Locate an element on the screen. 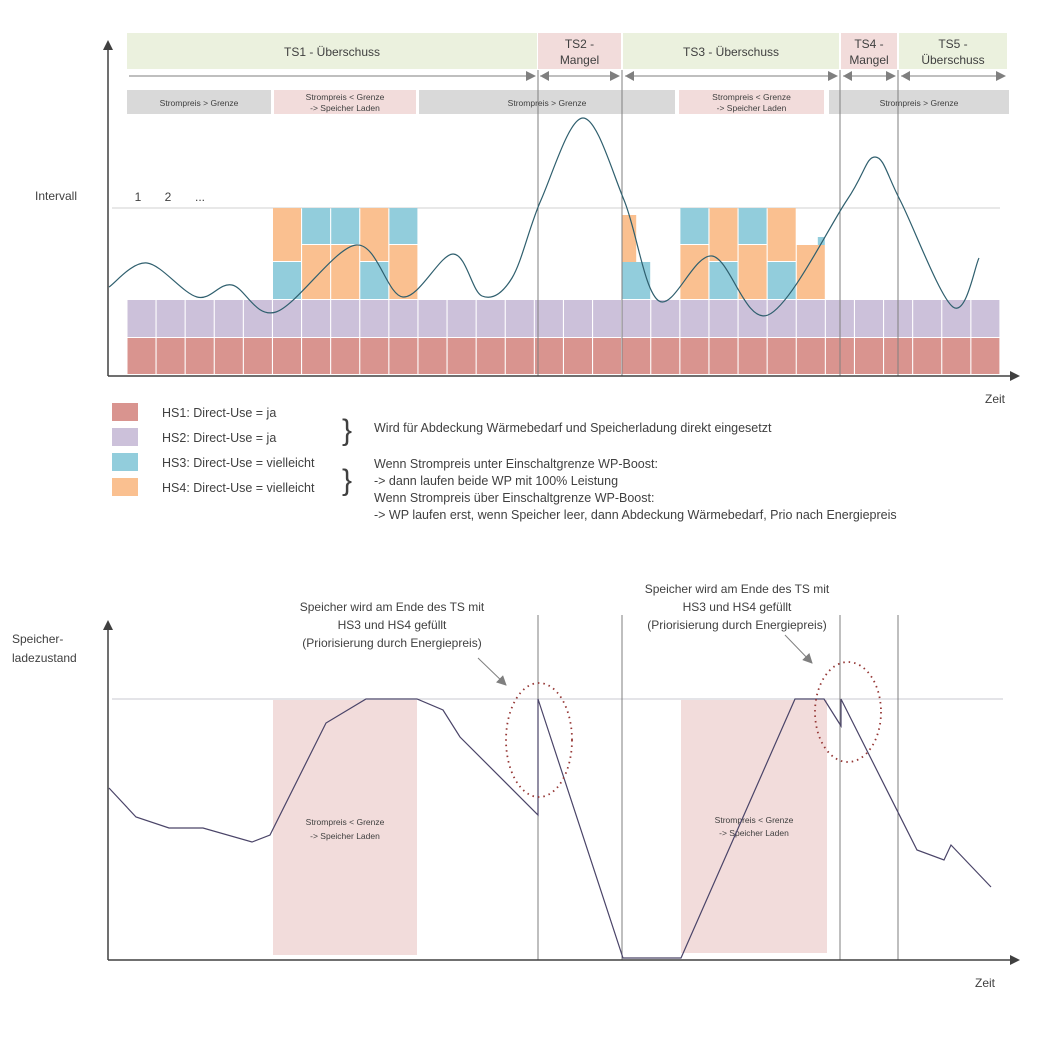 The width and height of the screenshot is (1049, 1044). phase-label: Überschuss is located at coordinates (952, 60).